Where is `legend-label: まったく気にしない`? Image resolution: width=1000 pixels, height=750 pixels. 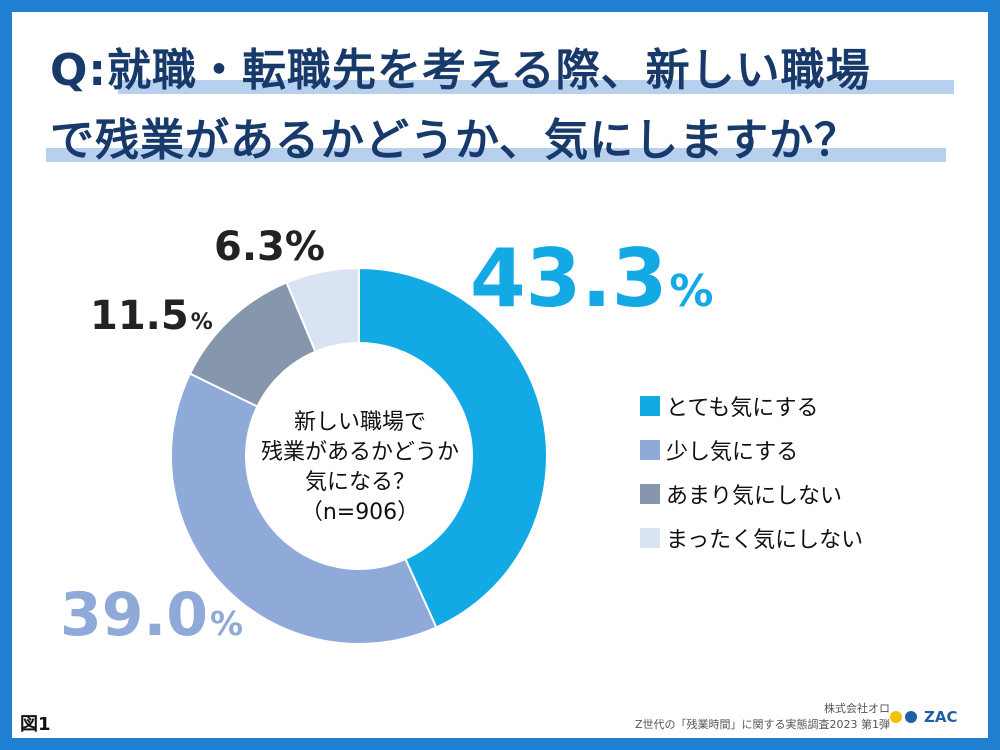
legend-label: まったく気にしない is located at coordinates (765, 540).